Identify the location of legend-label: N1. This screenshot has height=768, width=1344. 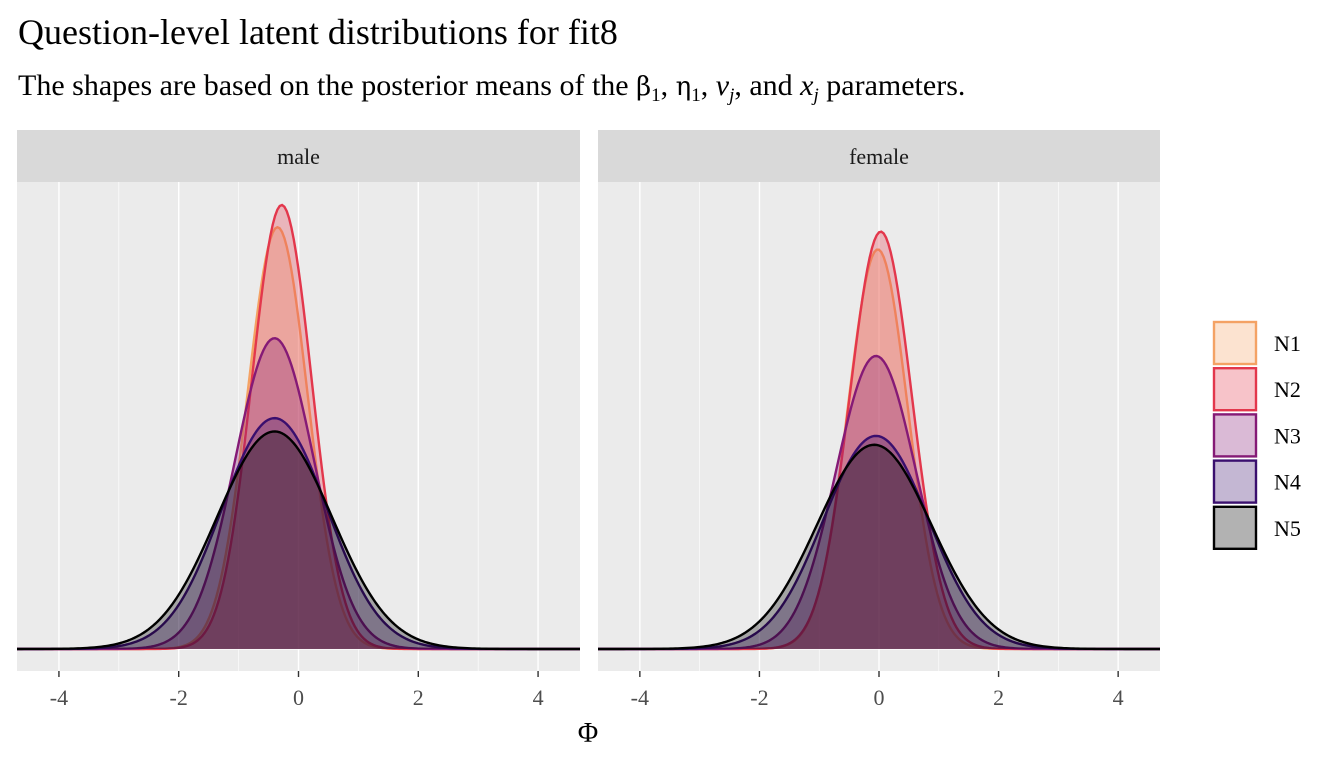
(1287, 343).